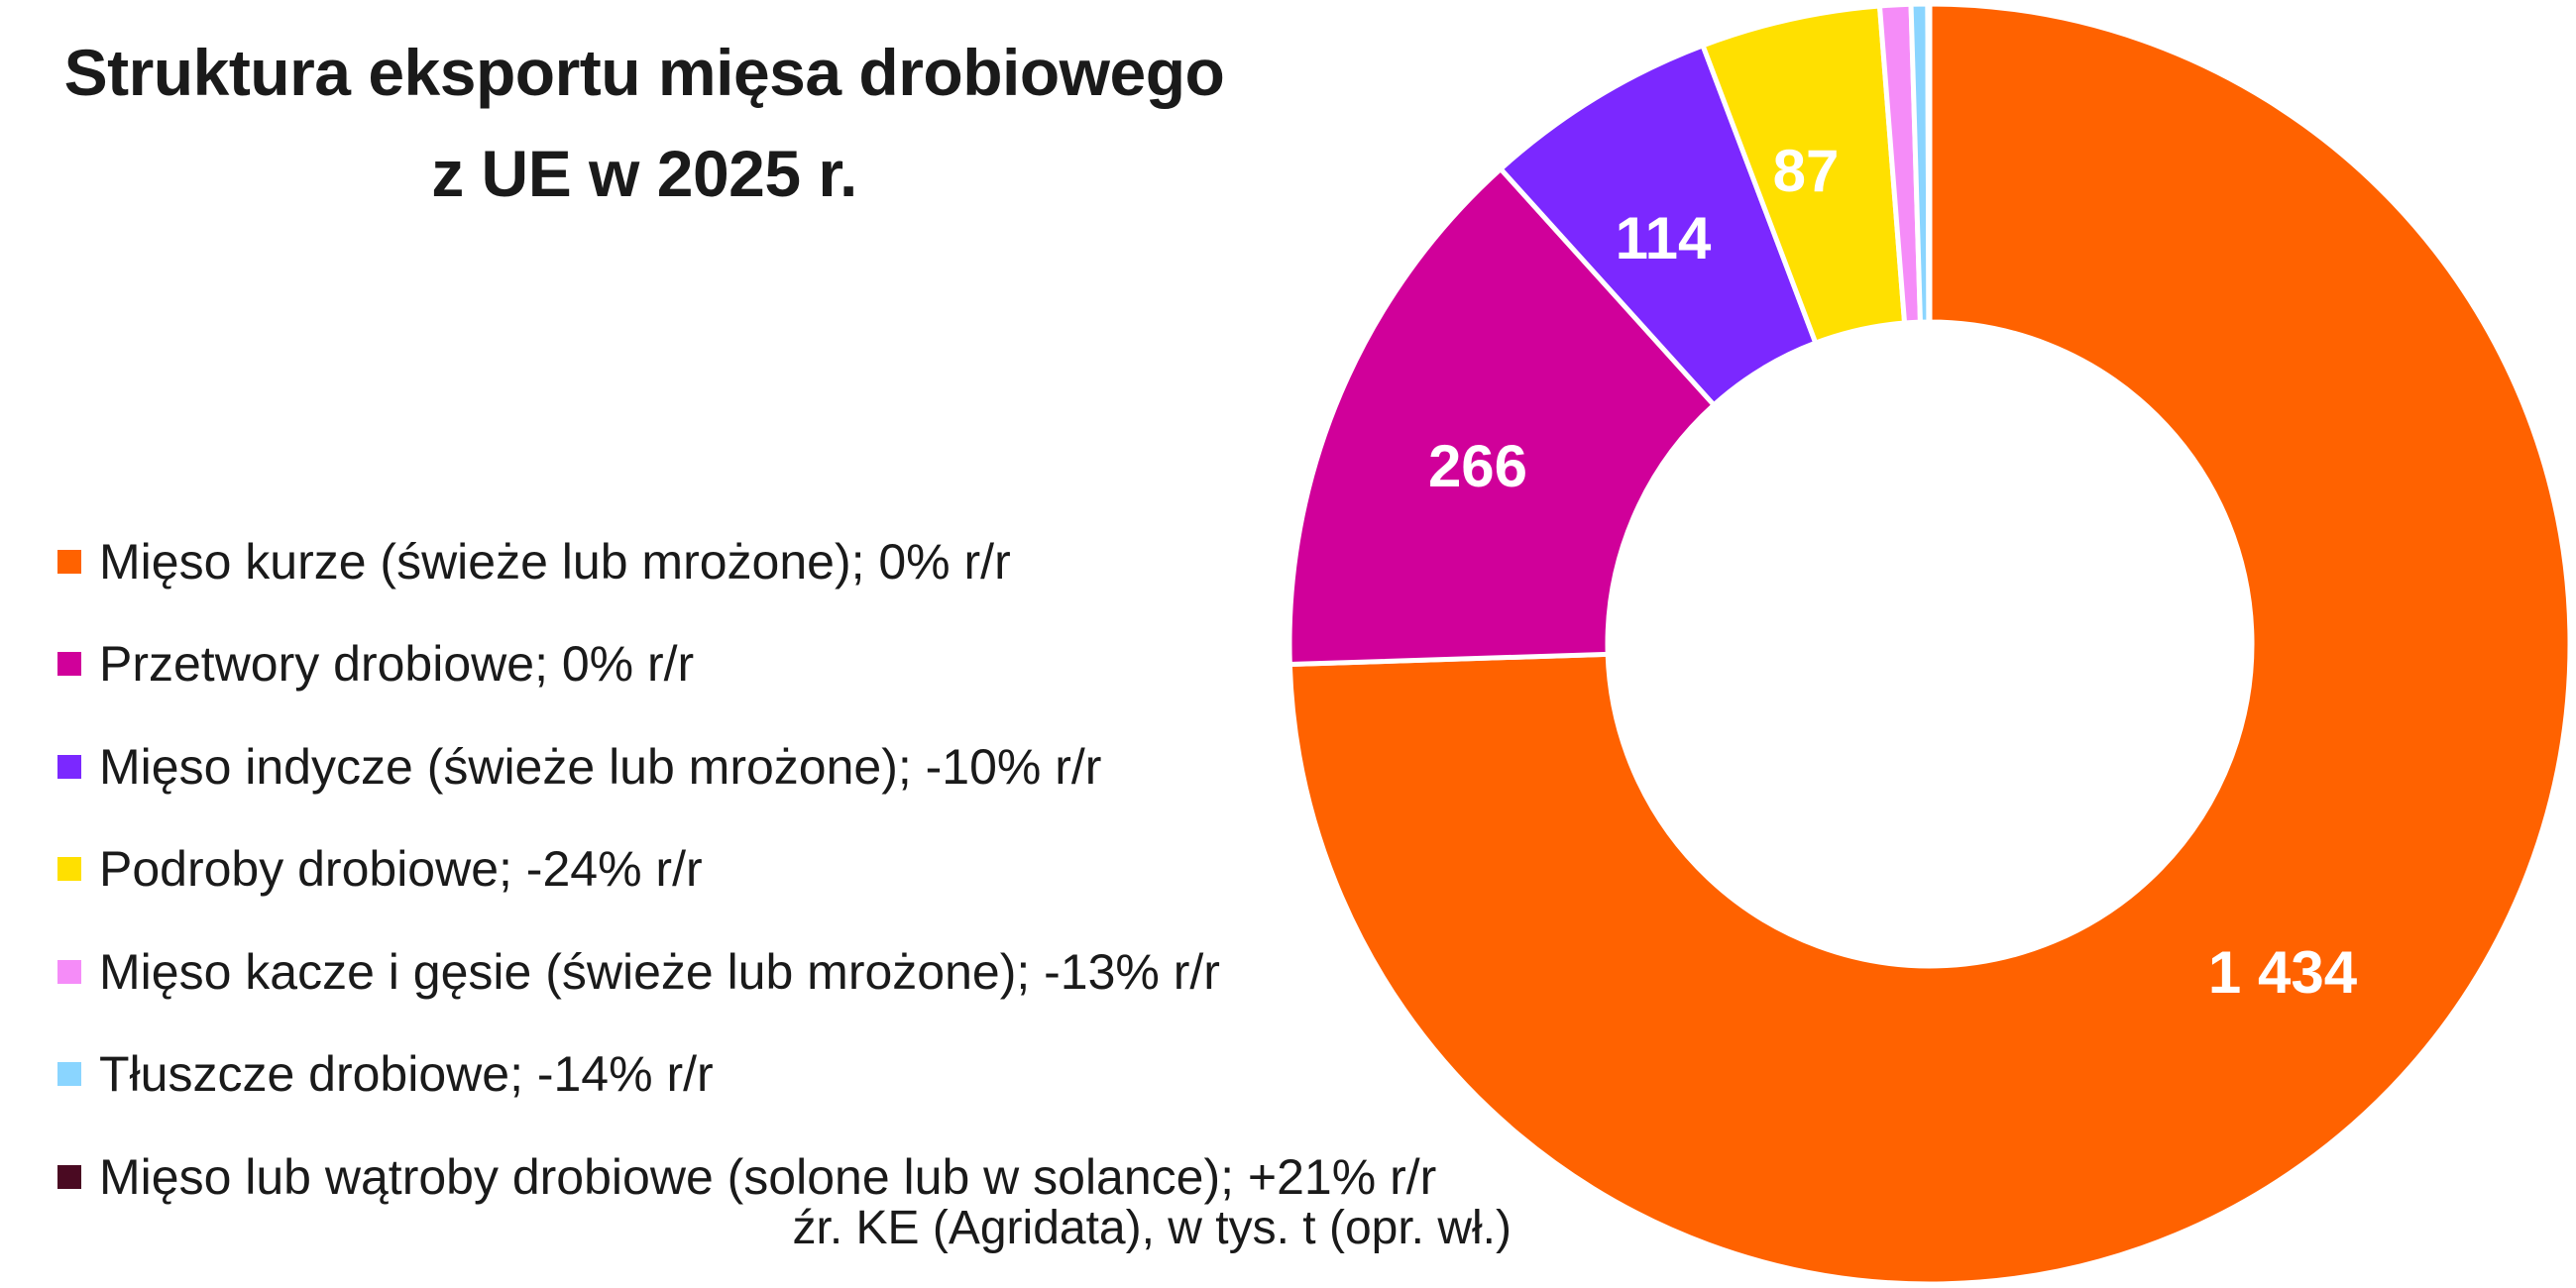 This screenshot has height=1288, width=2576. What do you see at coordinates (746, 1075) in the screenshot?
I see `legend-item: Tłuszcze drobiowe; -14% r/r` at bounding box center [746, 1075].